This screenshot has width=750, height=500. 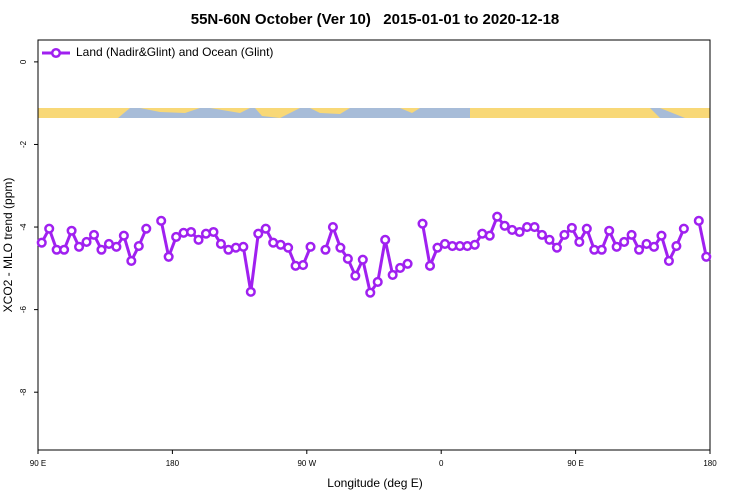 I want to click on y-tick-label: -2, so click(x=23, y=144).